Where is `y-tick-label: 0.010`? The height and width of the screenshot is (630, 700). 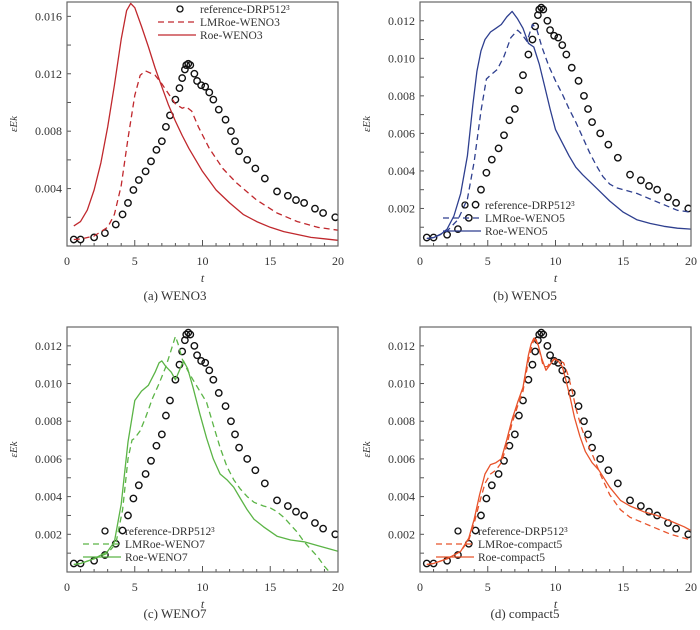 y-tick-label: 0.010 is located at coordinates (48, 384).